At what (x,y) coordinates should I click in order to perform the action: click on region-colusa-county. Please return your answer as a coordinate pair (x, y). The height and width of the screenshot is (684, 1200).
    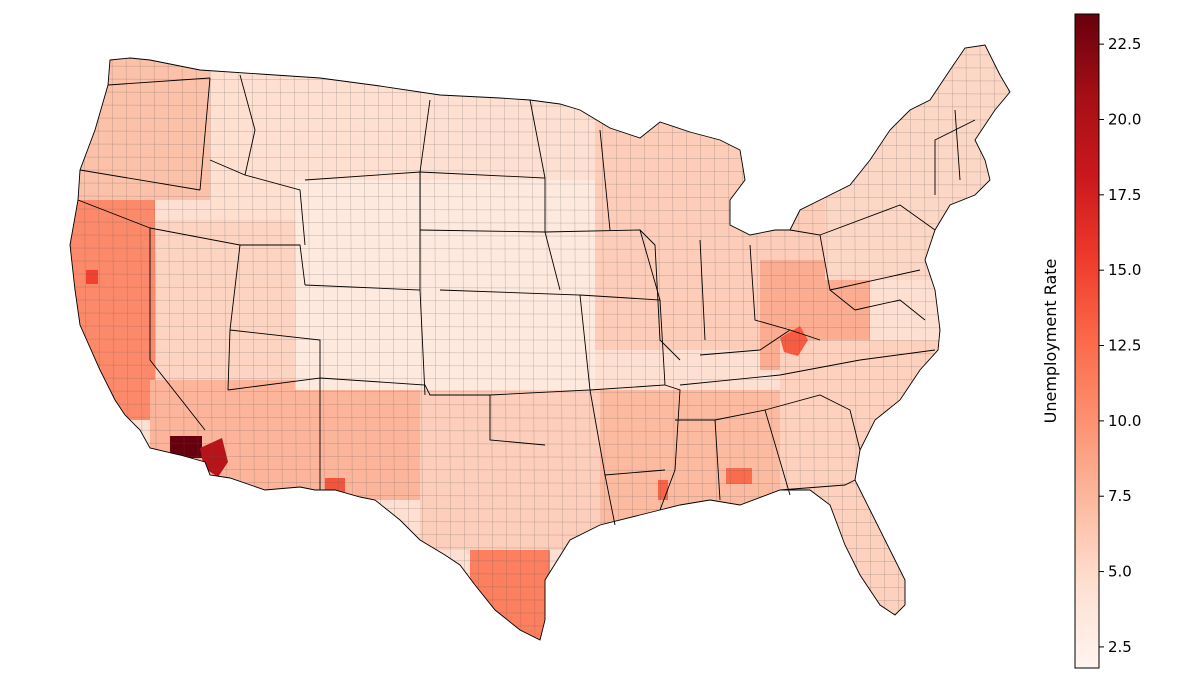
    Looking at the image, I should click on (92, 277).